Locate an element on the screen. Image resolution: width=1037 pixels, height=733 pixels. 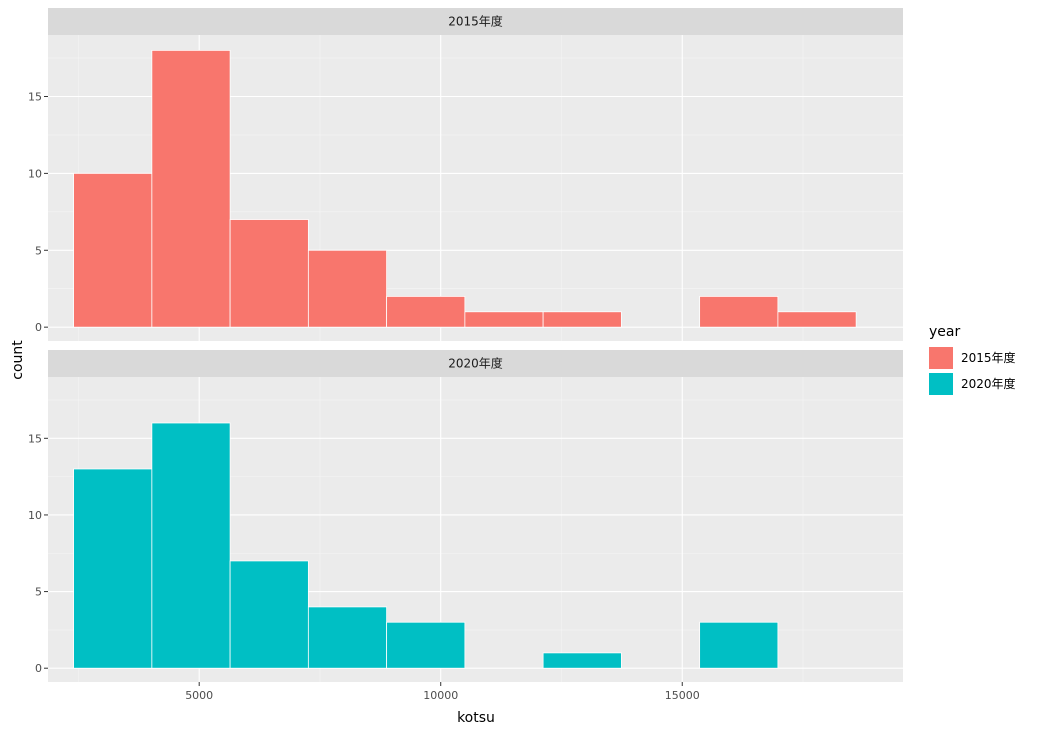
x-tick-label: 15000 is located at coordinates (682, 695).